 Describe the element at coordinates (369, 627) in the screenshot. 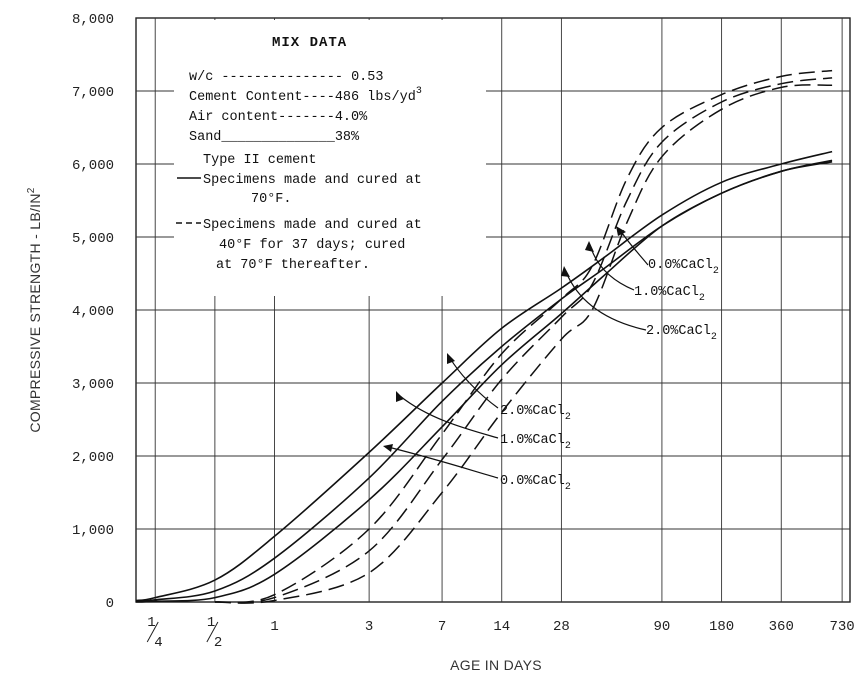

I see `x-tick-label: 3` at that location.